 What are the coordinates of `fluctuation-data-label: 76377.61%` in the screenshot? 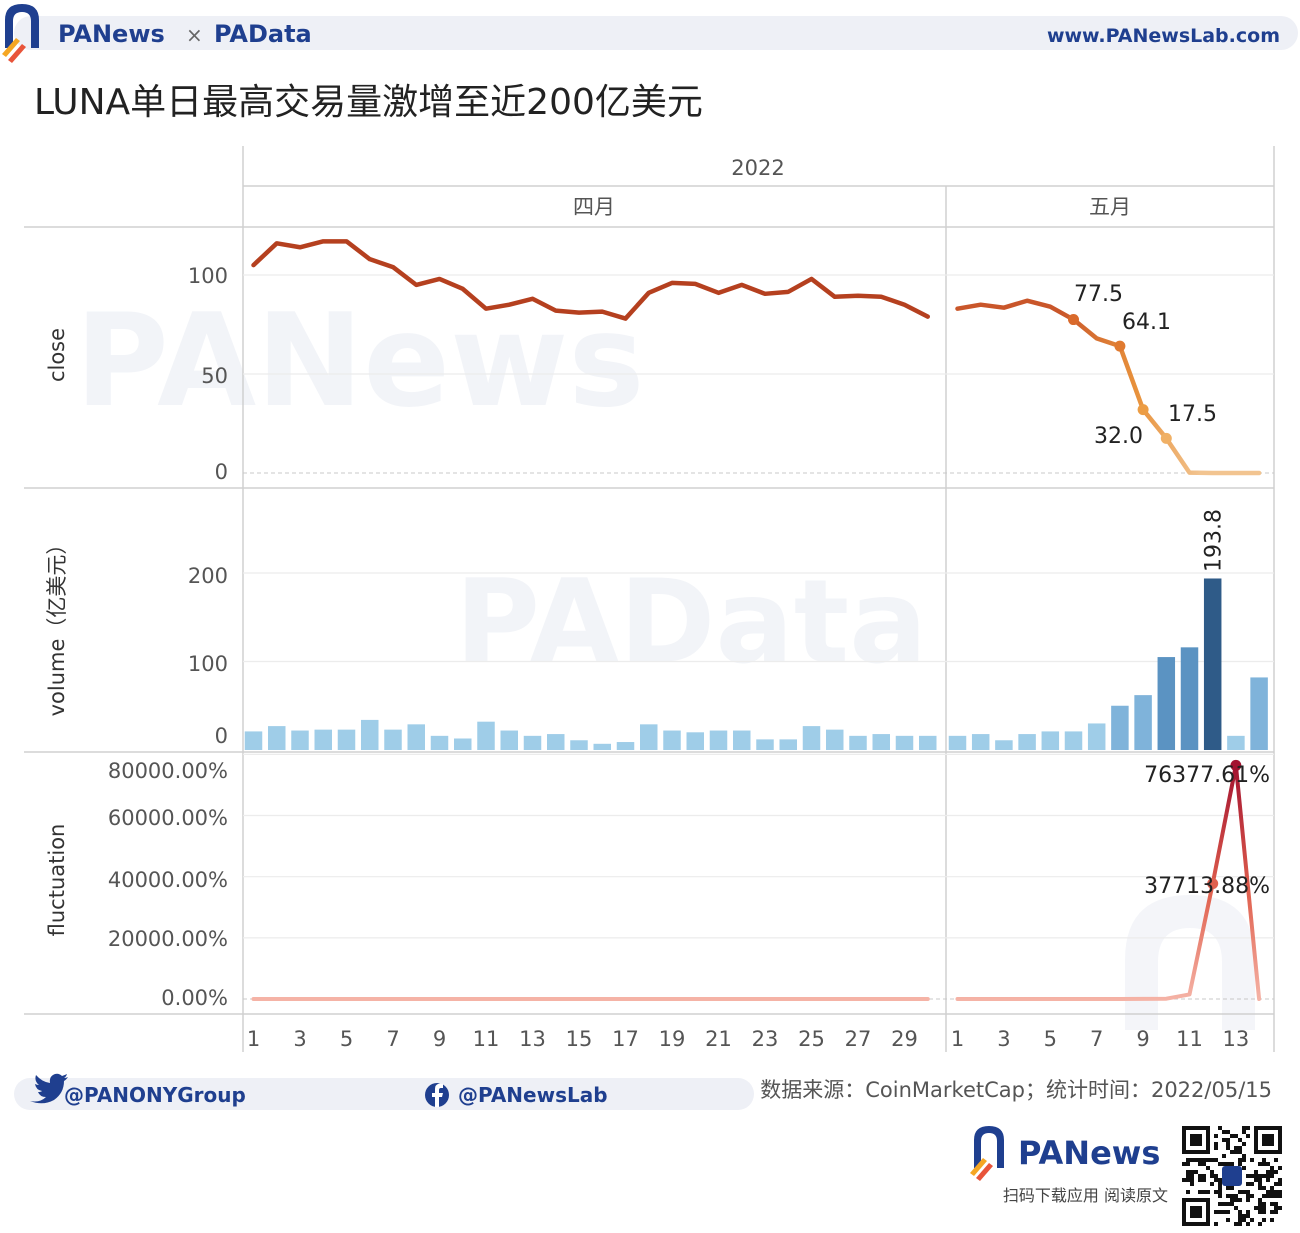 It's located at (1207, 775).